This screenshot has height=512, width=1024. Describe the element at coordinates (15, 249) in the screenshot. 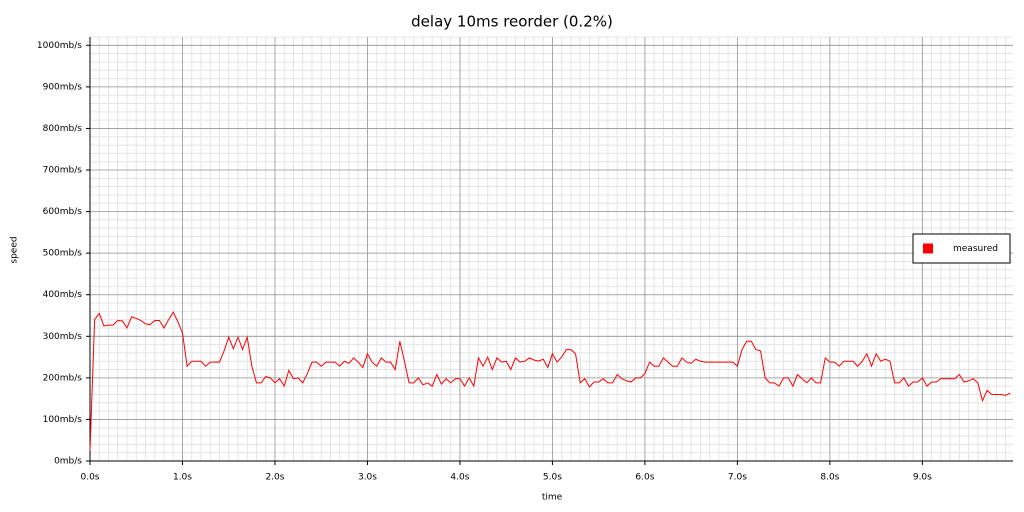

I see `y-axis-label: speed` at that location.